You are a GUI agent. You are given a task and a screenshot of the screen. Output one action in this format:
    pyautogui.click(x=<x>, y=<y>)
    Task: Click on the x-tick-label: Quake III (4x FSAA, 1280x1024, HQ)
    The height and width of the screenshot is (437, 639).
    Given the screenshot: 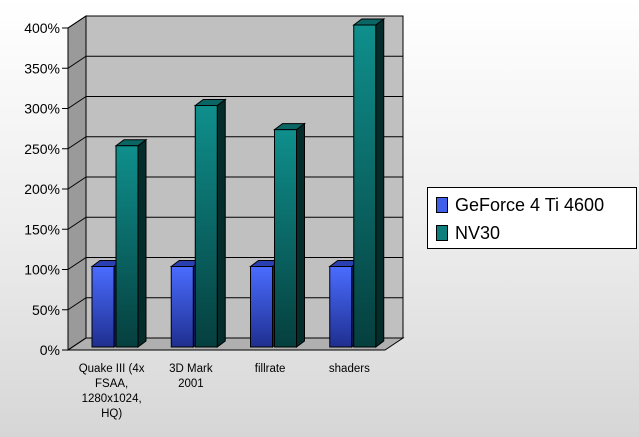 What is the action you would take?
    pyautogui.click(x=112, y=391)
    